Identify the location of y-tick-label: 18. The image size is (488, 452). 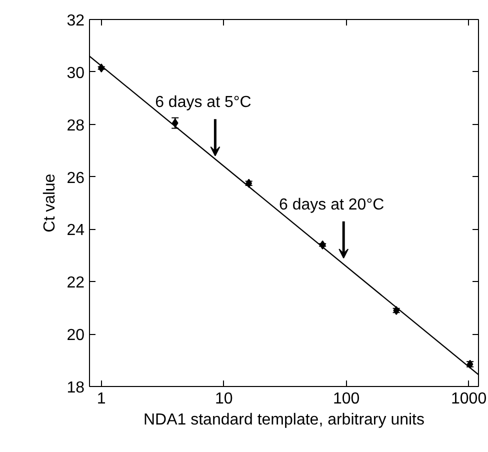
(75, 388).